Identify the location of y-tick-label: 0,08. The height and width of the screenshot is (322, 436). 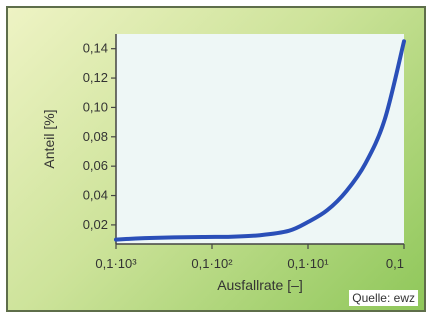
(95, 136).